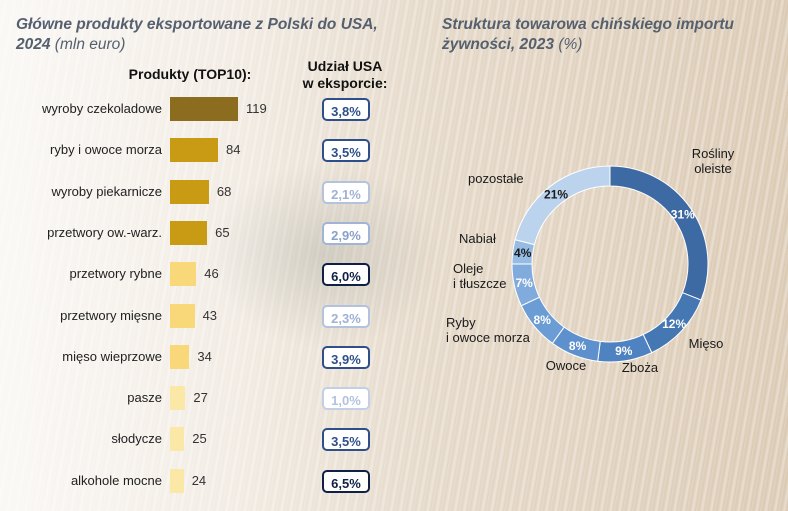  I want to click on bar-value-label: 65, so click(222, 232).